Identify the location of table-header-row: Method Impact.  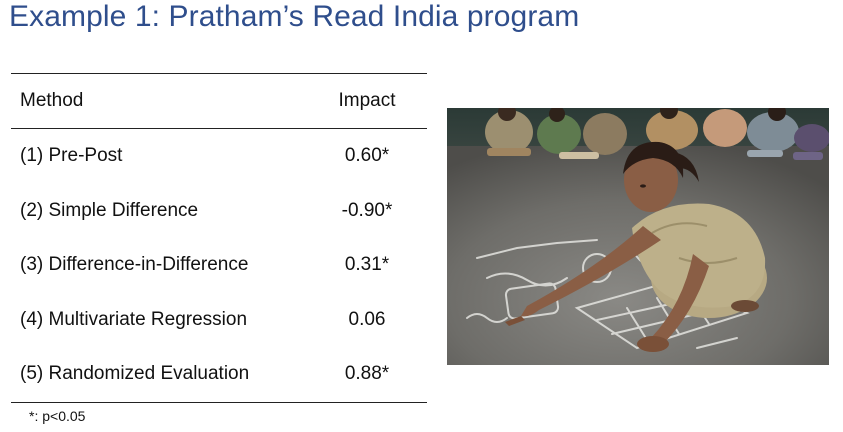
(219, 101).